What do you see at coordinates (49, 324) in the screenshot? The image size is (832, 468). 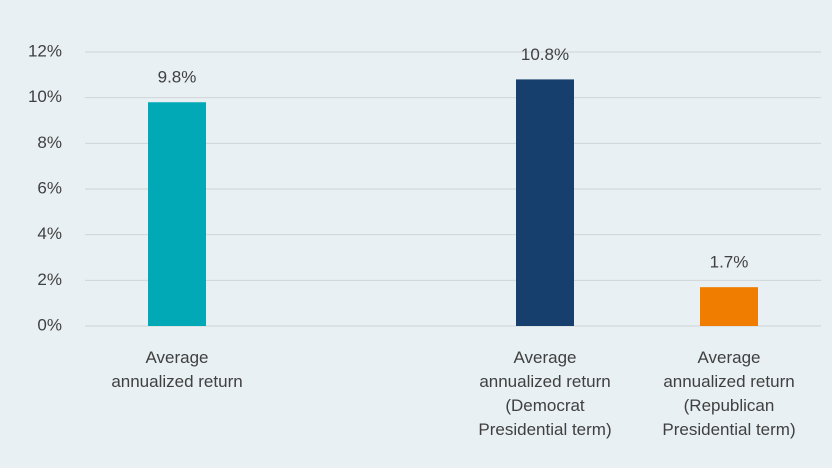 I see `y-tick-label: 0%` at bounding box center [49, 324].